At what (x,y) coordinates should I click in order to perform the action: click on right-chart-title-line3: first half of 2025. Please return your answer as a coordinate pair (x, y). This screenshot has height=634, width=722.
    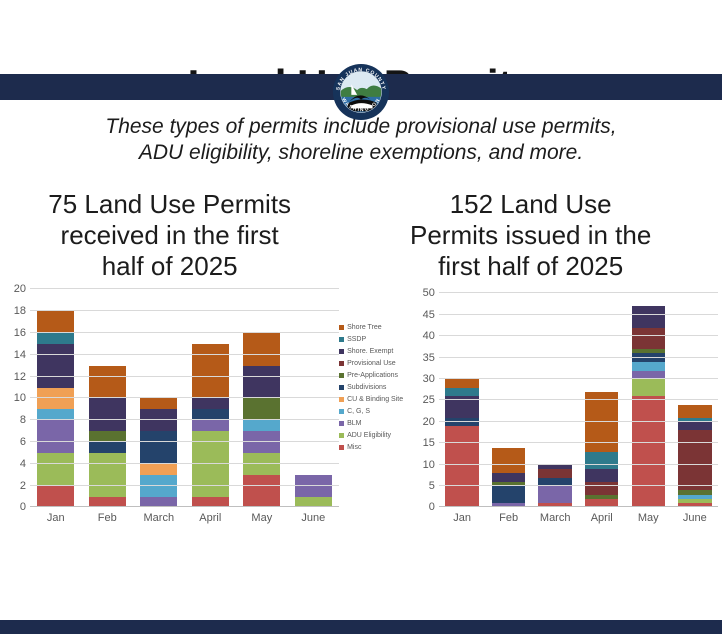
    Looking at the image, I should click on (531, 265).